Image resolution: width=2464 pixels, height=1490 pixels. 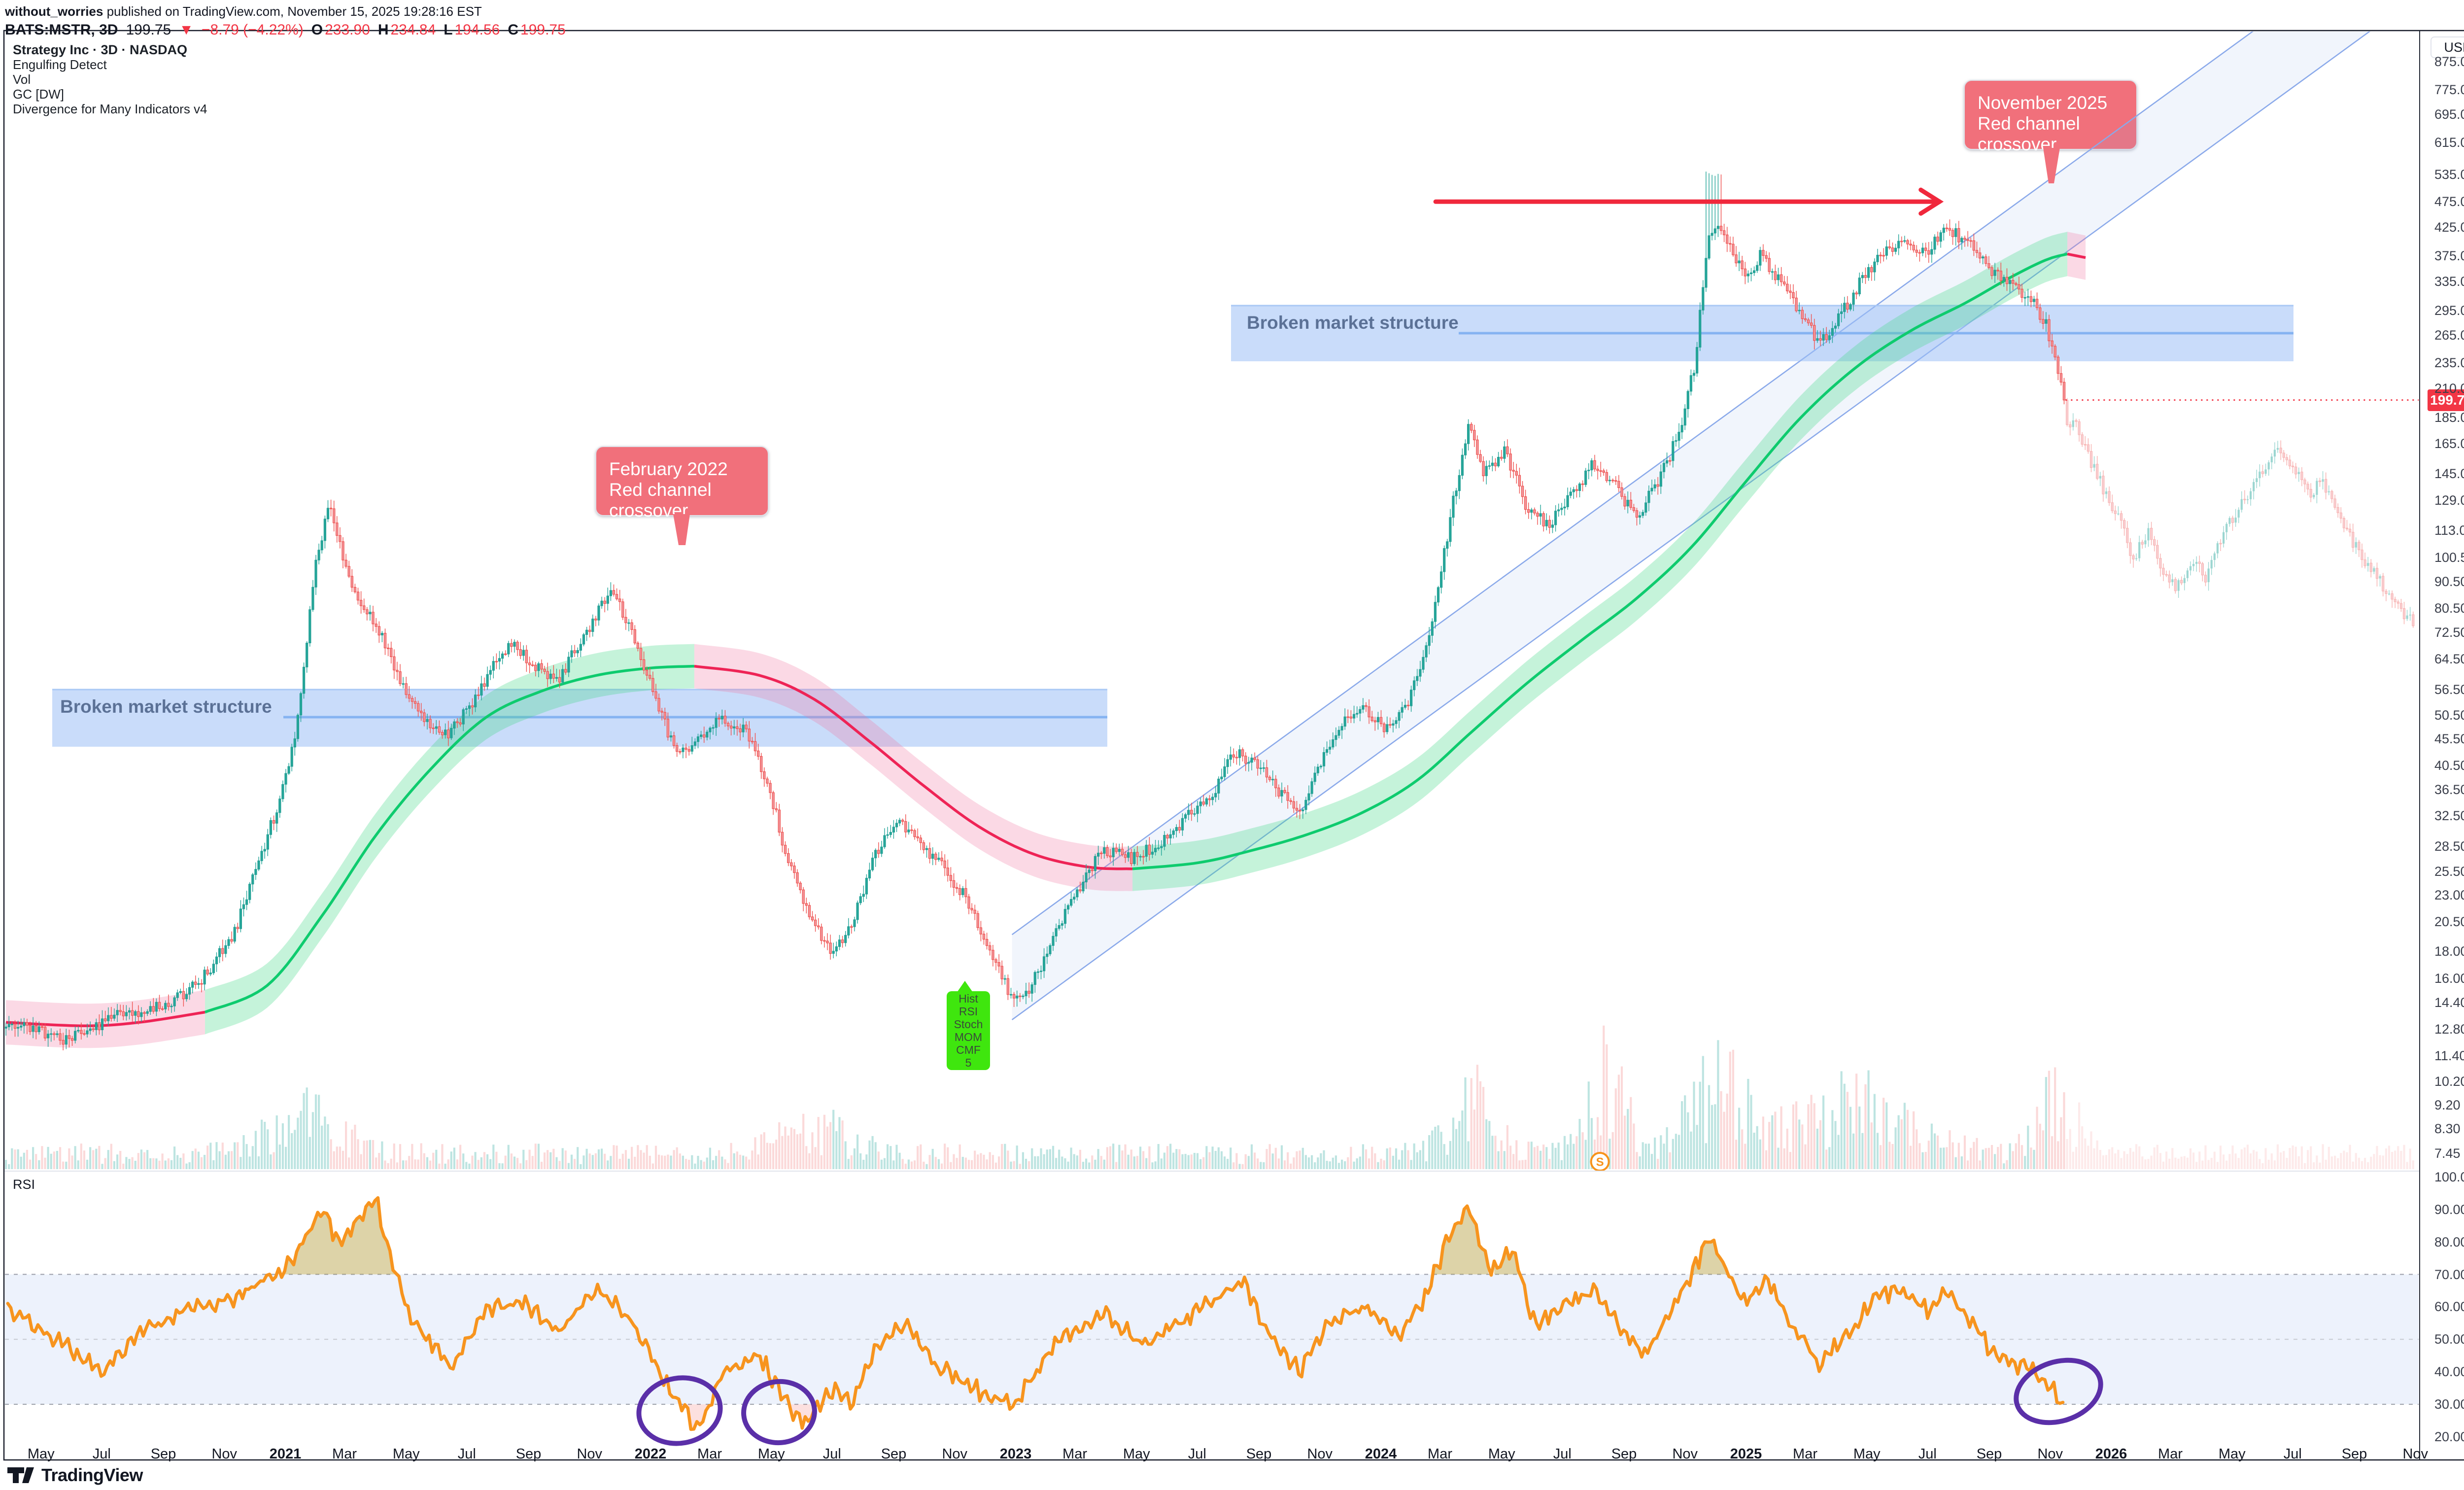 I want to click on ohlc-close: C 199.75, so click(x=536, y=30).